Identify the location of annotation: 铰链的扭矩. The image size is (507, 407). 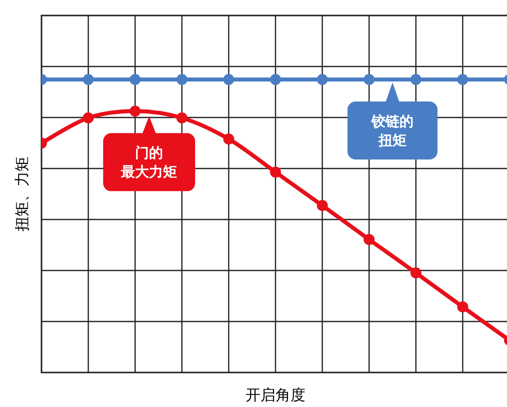
(392, 131).